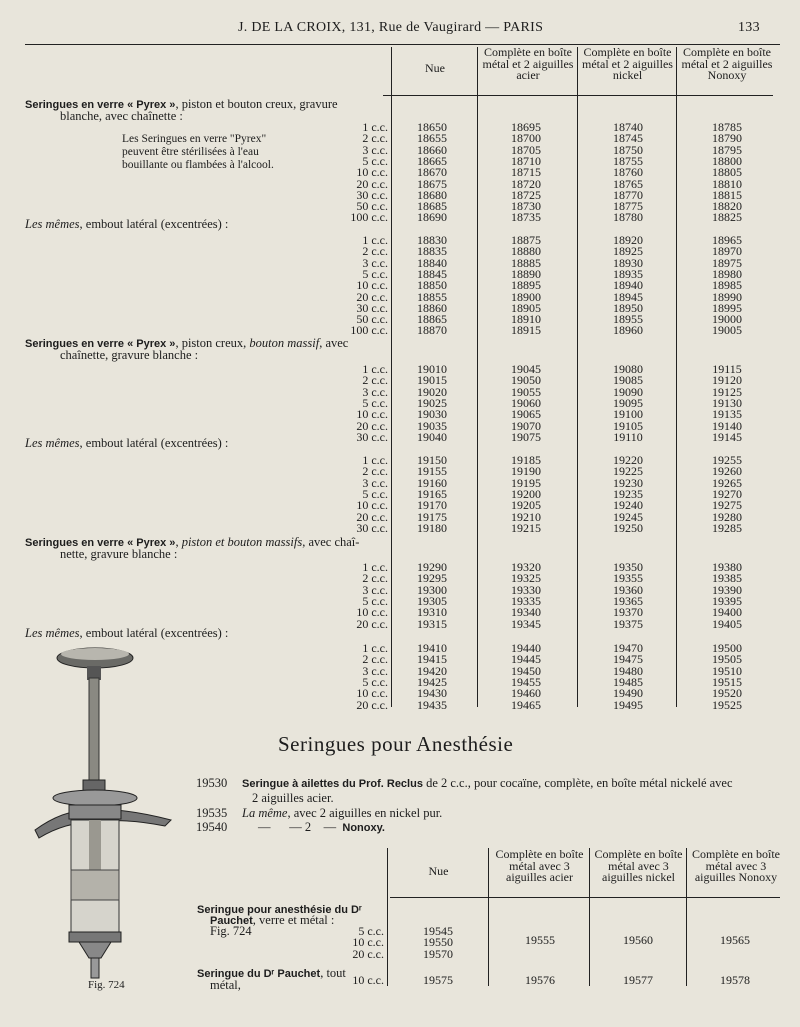  What do you see at coordinates (432, 217) in the screenshot?
I see `catalog-number: 18690` at bounding box center [432, 217].